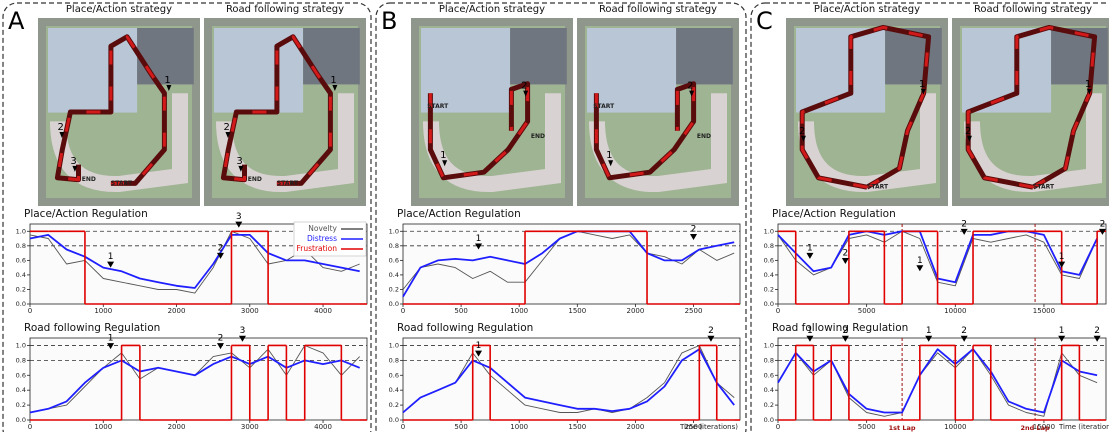  Describe the element at coordinates (1044, 311) in the screenshot. I see `x-tick-label: 15000` at that location.